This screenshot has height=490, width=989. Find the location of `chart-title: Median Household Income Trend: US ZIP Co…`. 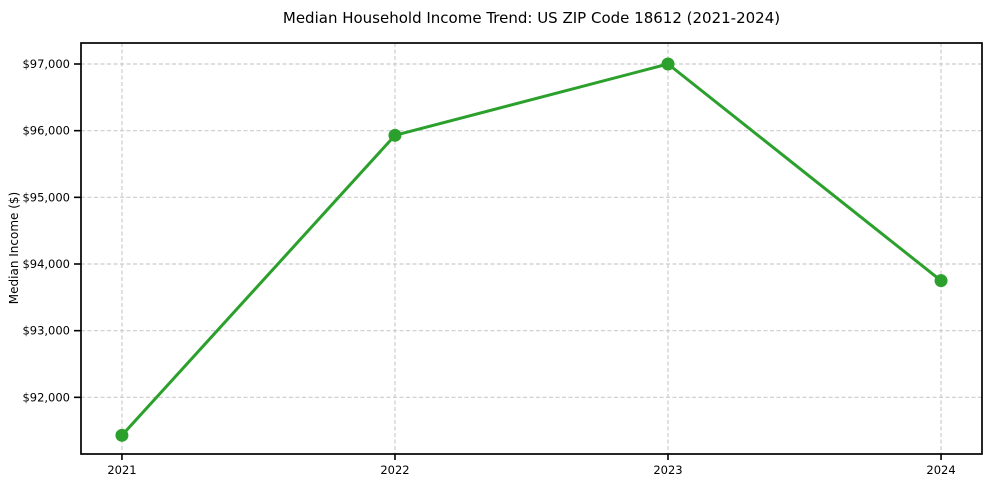

chart-title: Median Household Income Trend: US ZIP Co… is located at coordinates (531, 18).